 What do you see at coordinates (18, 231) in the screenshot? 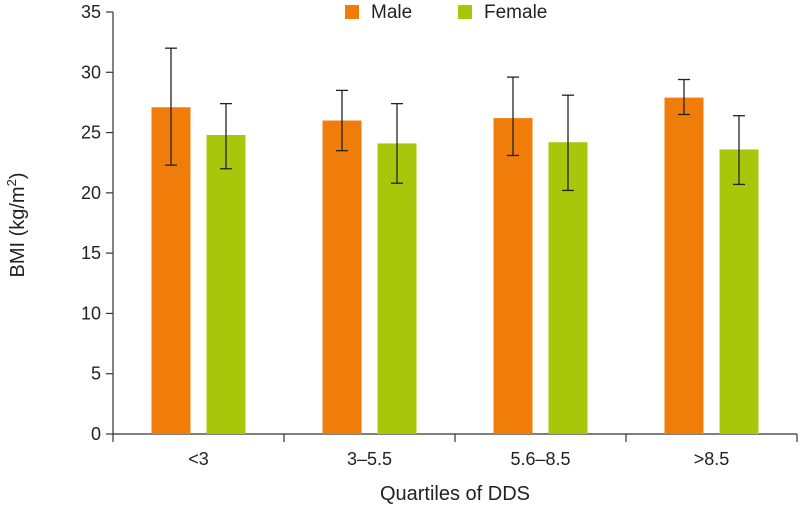
I see `y-axis-title-main: BMI (kg/m` at bounding box center [18, 231].